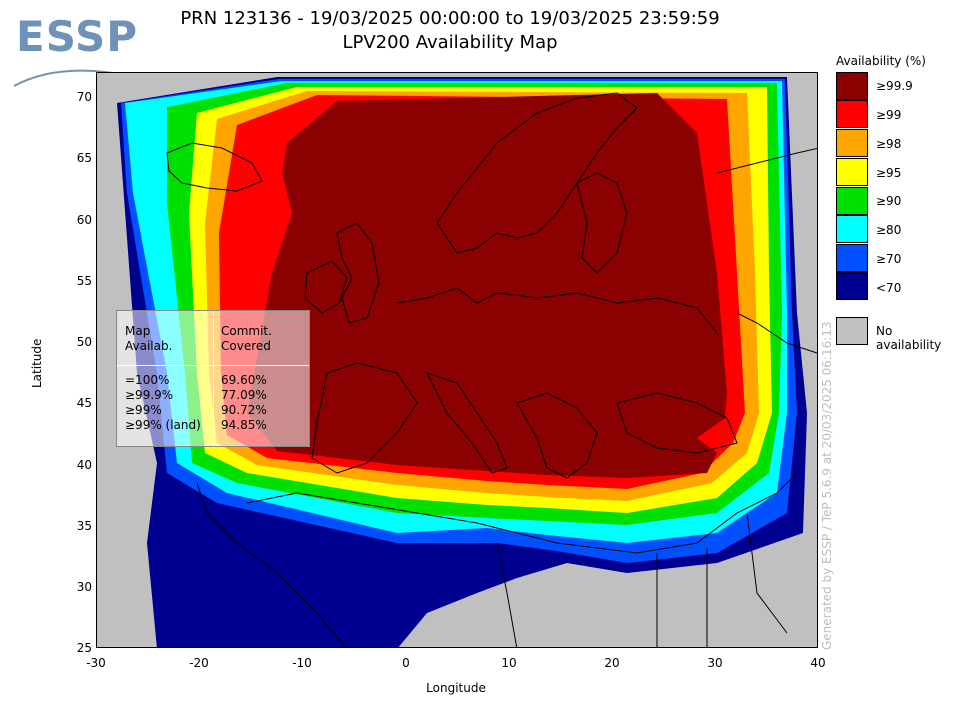  I want to click on logo-text: ESSP, so click(77, 36).